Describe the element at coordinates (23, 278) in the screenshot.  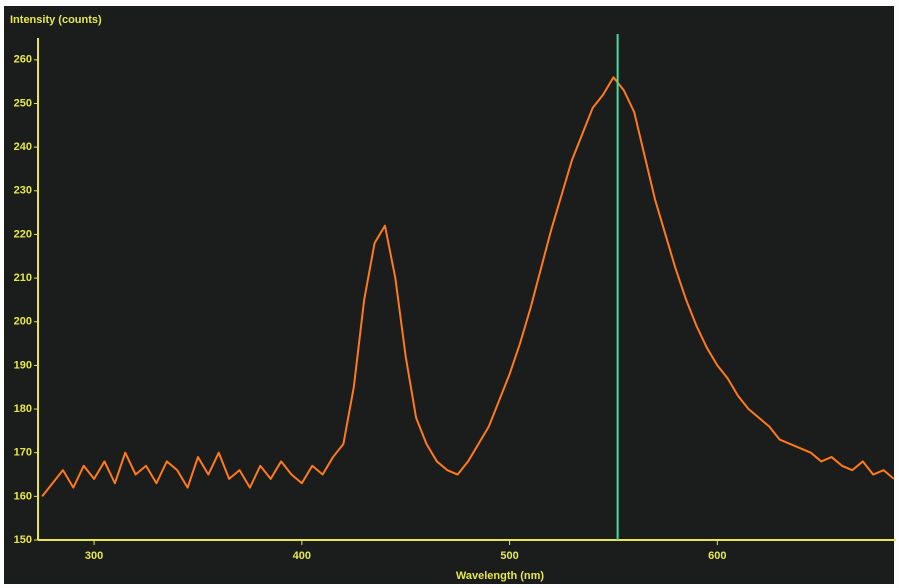
I see `y-tick-label: 210` at that location.